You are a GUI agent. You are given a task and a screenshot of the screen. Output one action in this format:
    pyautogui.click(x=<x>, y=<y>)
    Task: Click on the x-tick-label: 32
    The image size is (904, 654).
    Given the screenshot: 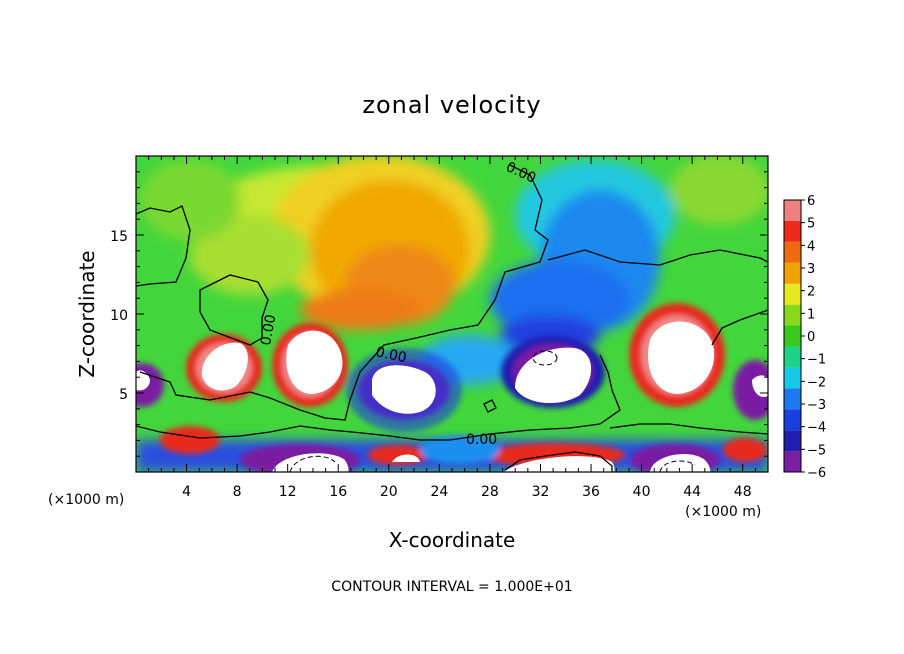 What is the action you would take?
    pyautogui.click(x=541, y=492)
    